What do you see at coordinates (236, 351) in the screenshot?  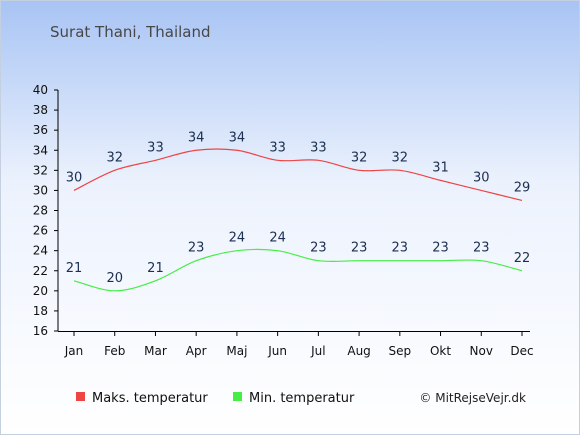 I see `x-tick-label: Maj` at bounding box center [236, 351].